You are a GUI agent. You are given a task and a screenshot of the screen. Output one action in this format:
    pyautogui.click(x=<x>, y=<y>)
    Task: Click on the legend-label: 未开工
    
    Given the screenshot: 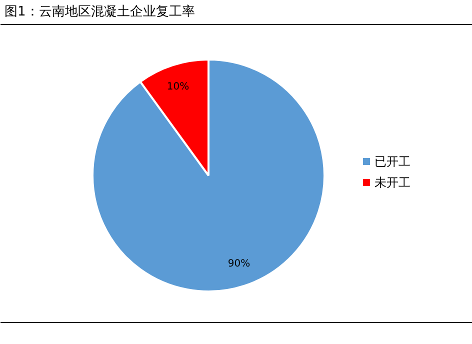 What is the action you would take?
    pyautogui.click(x=392, y=183)
    